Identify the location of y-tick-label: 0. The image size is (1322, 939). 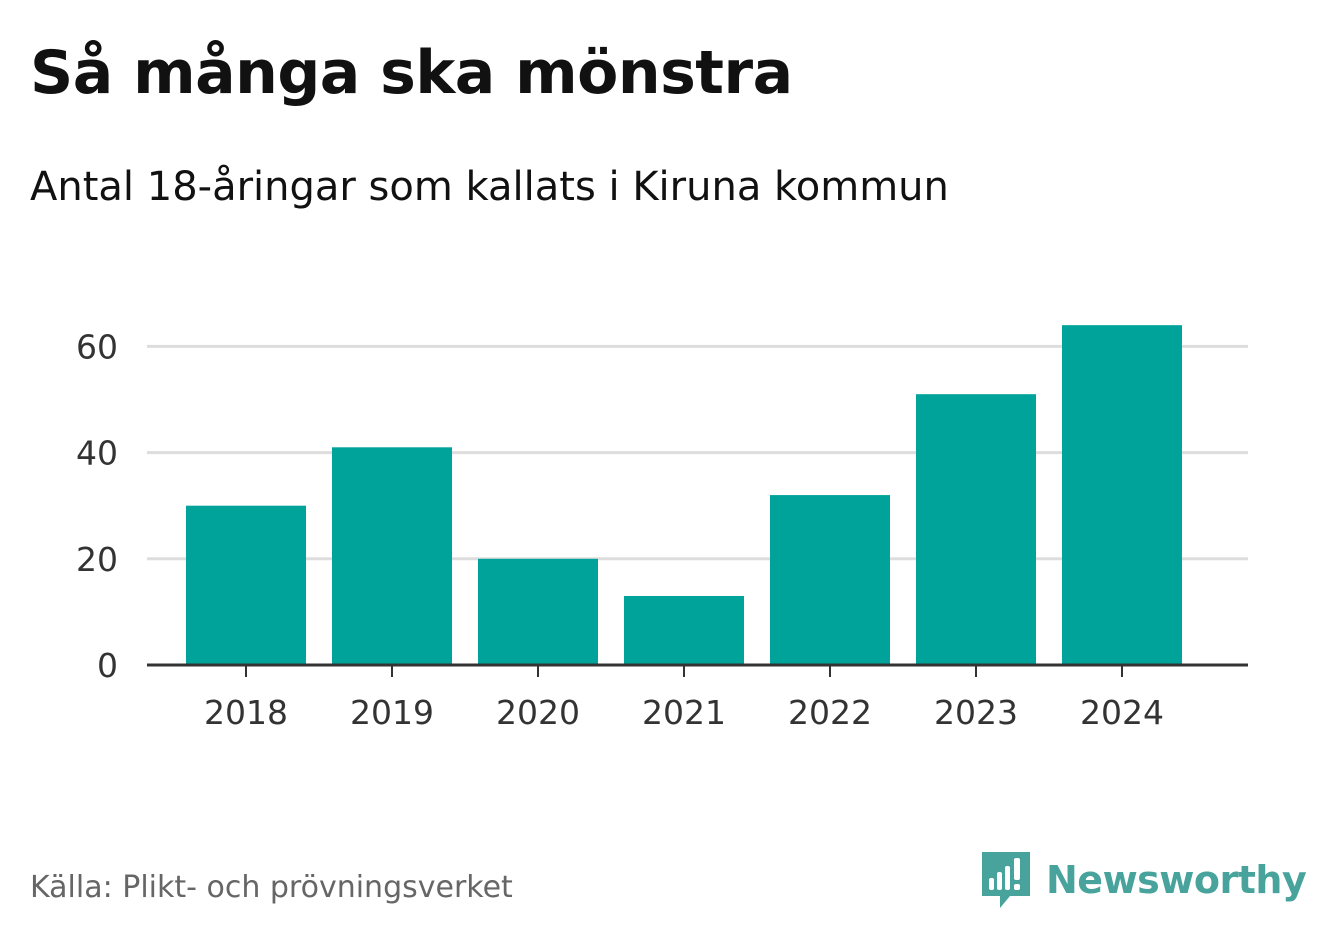
(107, 665).